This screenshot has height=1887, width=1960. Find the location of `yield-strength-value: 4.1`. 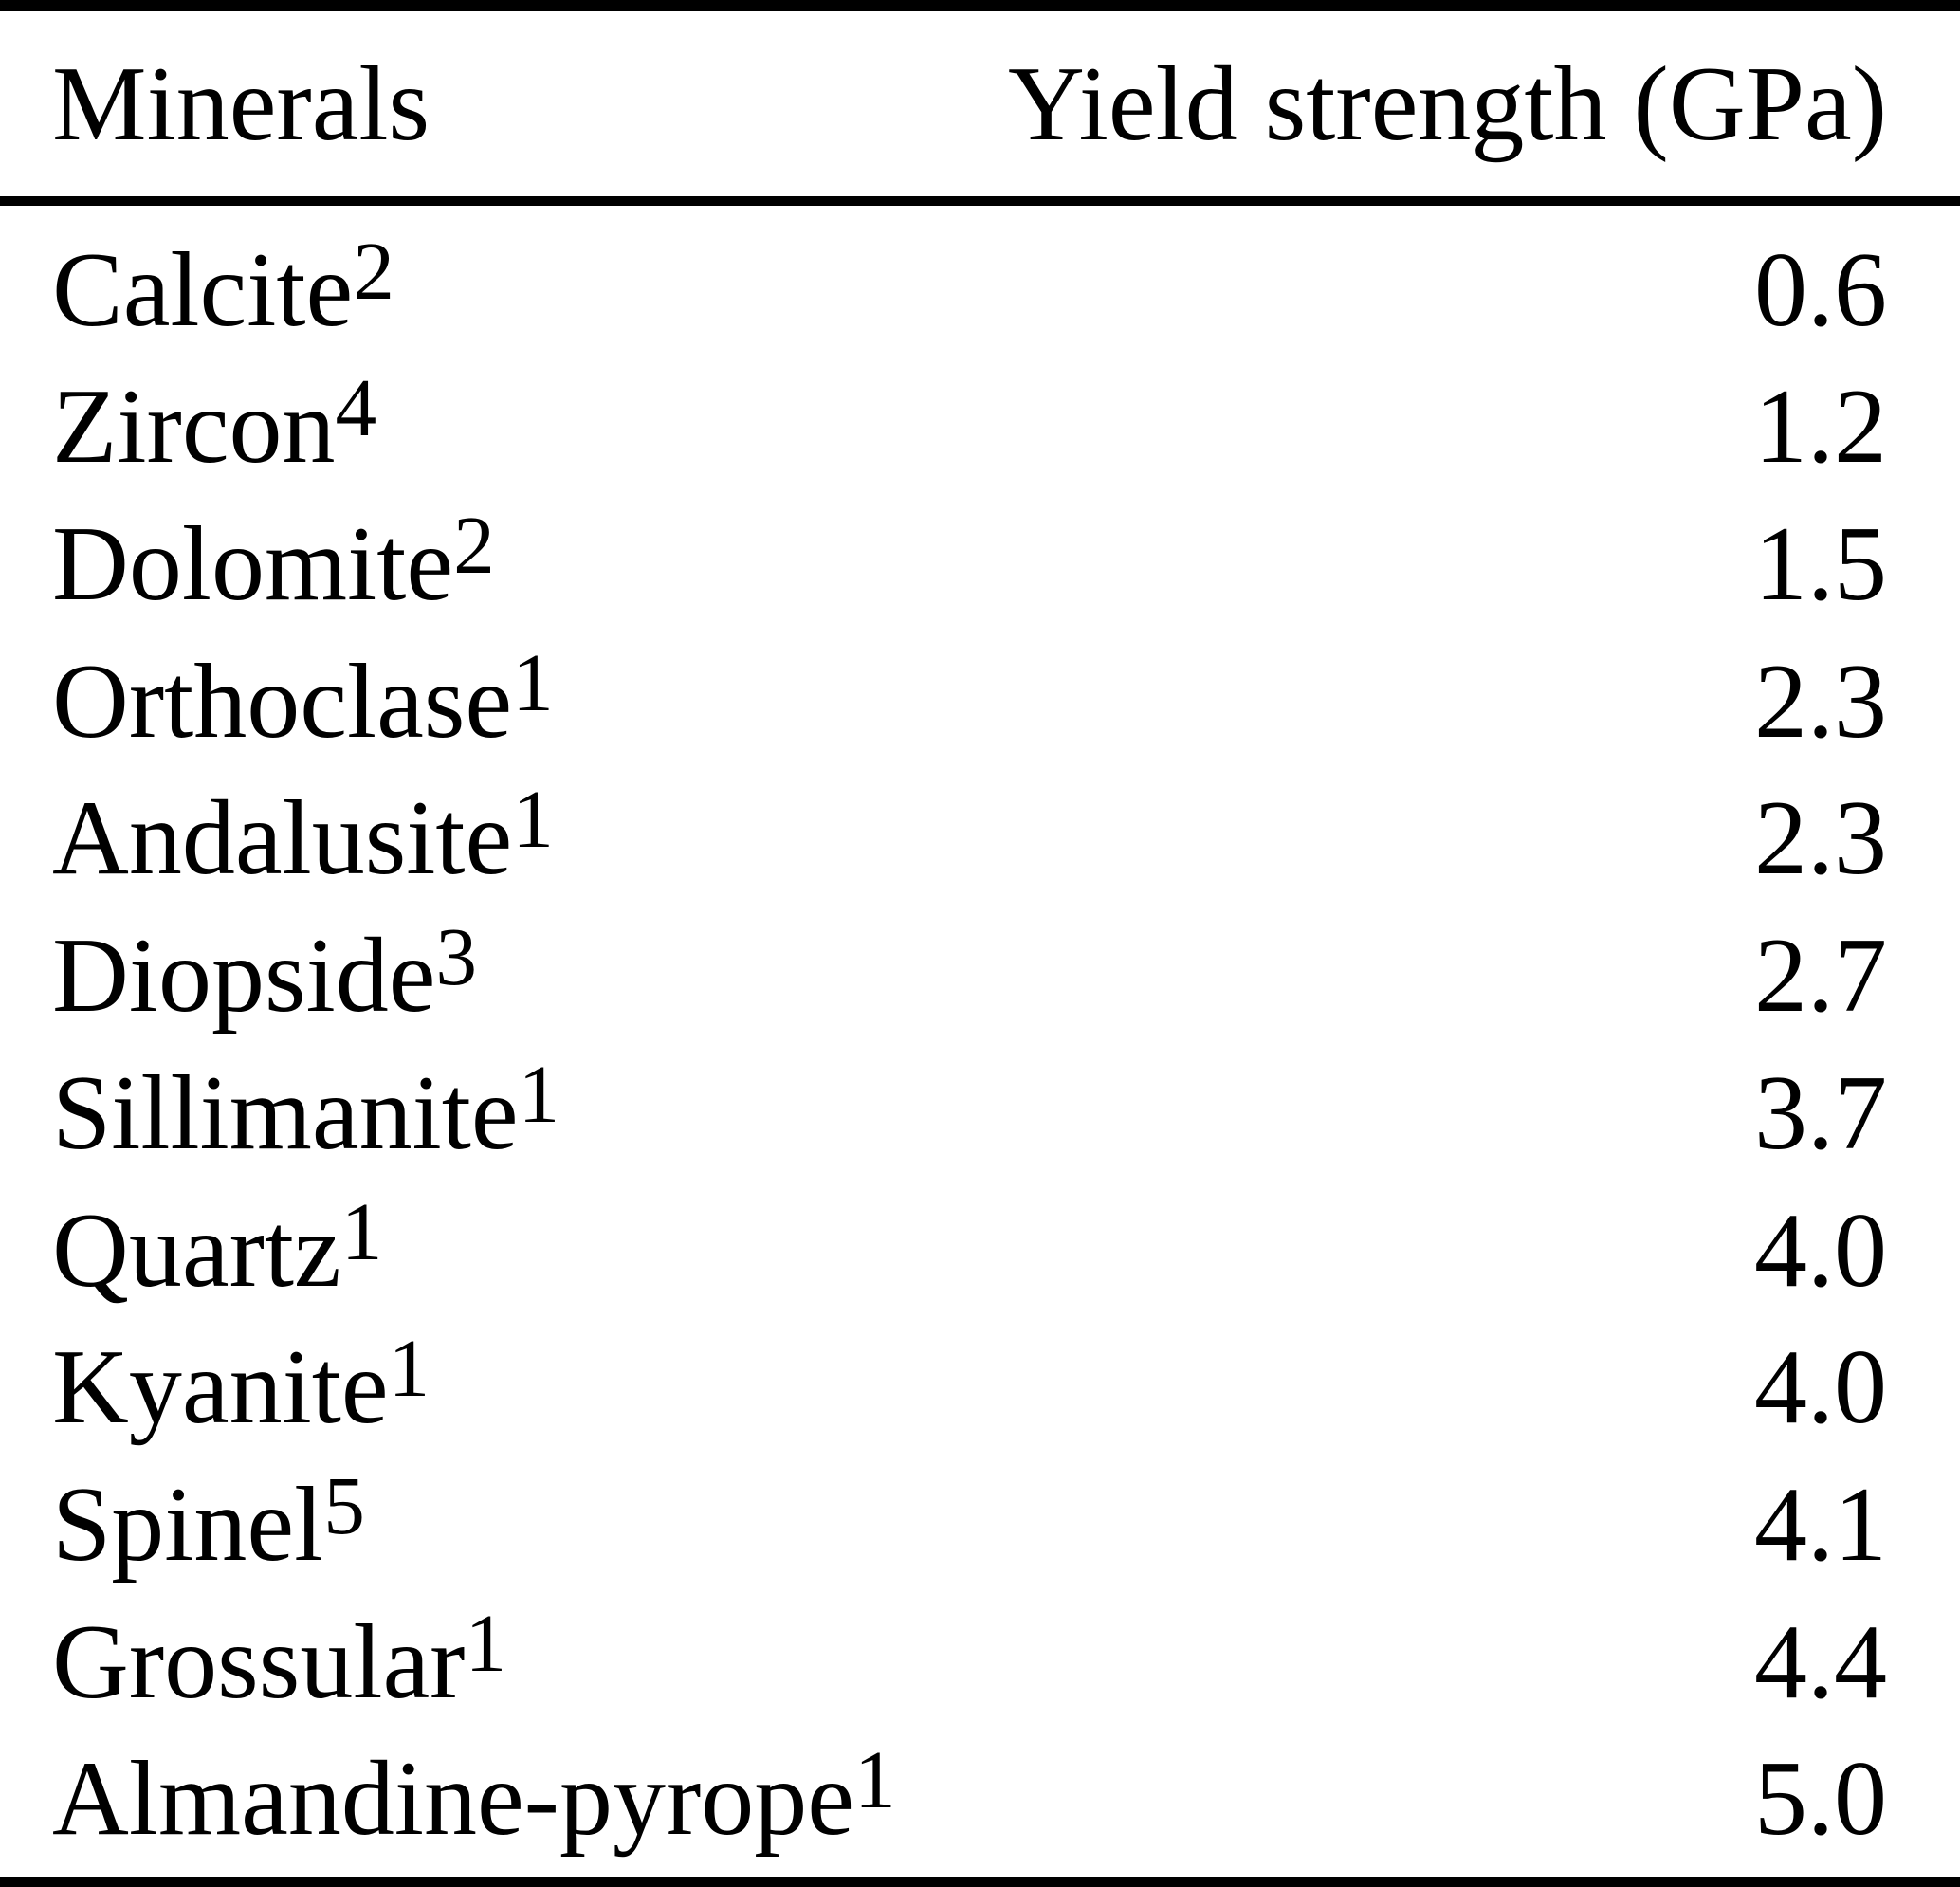

yield-strength-value: 4.1 is located at coordinates (1820, 1524).